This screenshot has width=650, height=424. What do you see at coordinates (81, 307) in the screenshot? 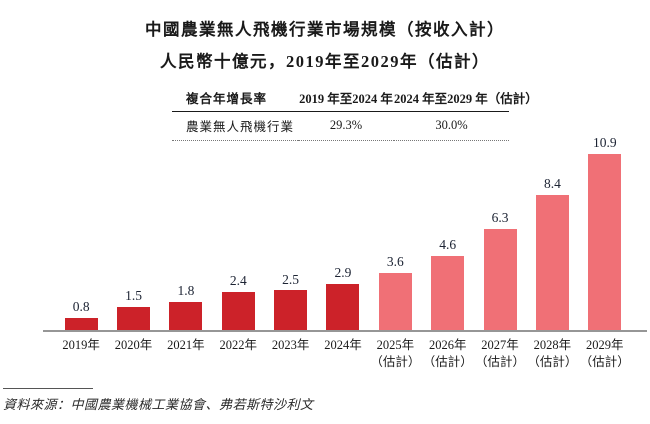
I see `bar-value-label: 0.8` at bounding box center [81, 307].